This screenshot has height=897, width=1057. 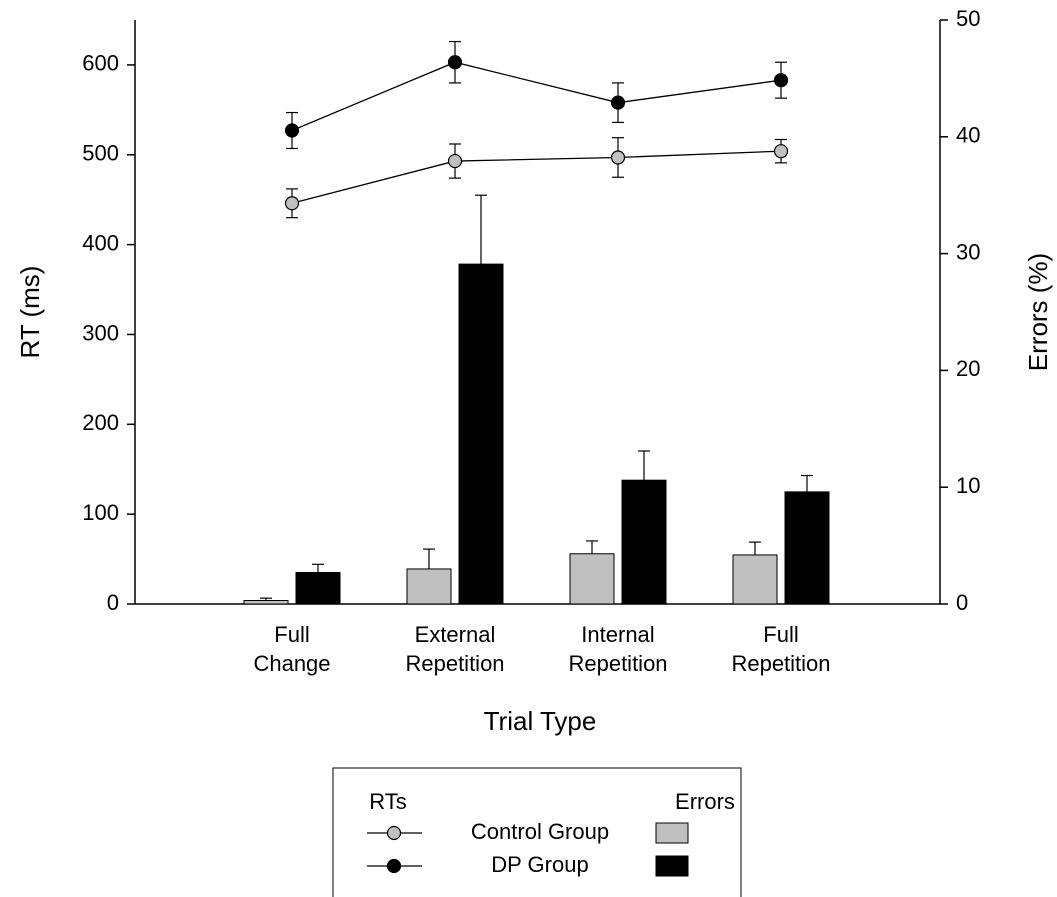 What do you see at coordinates (100, 422) in the screenshot?
I see `y-tick-label: 200` at bounding box center [100, 422].